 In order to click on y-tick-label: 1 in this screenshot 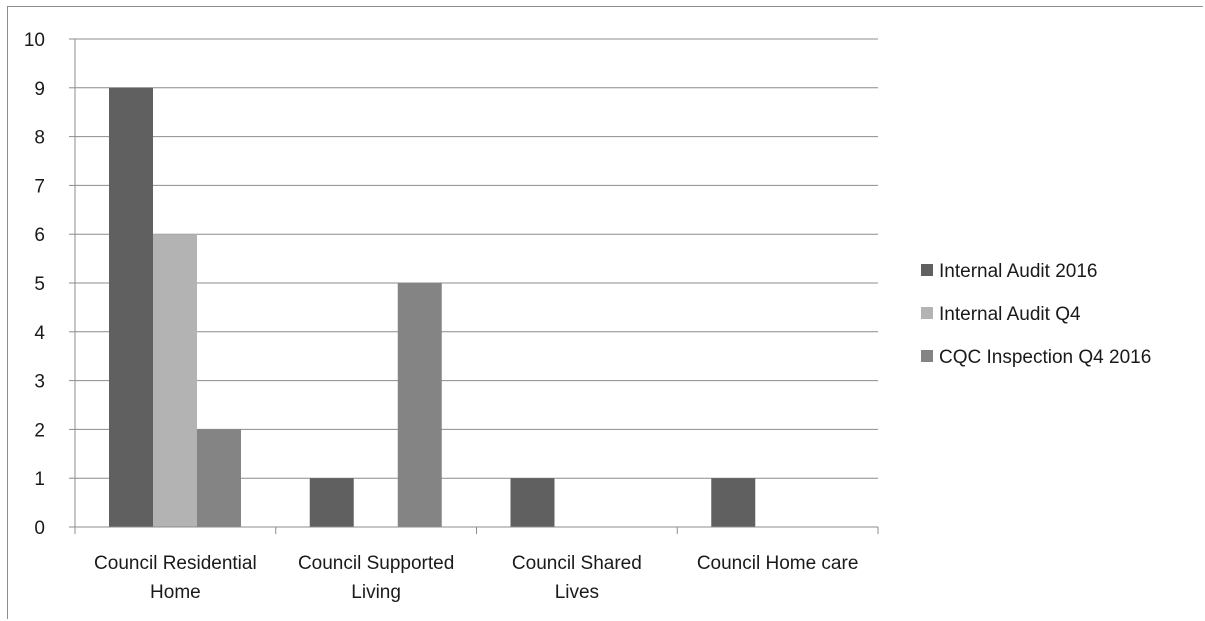, I will do `click(39, 479)`.